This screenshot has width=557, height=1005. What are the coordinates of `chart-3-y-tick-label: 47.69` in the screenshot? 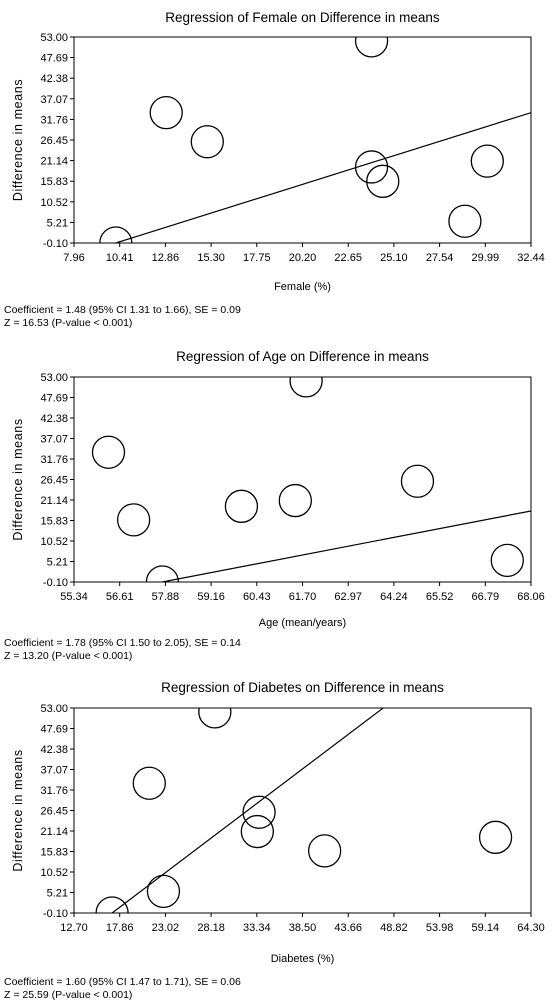 It's located at (54, 730).